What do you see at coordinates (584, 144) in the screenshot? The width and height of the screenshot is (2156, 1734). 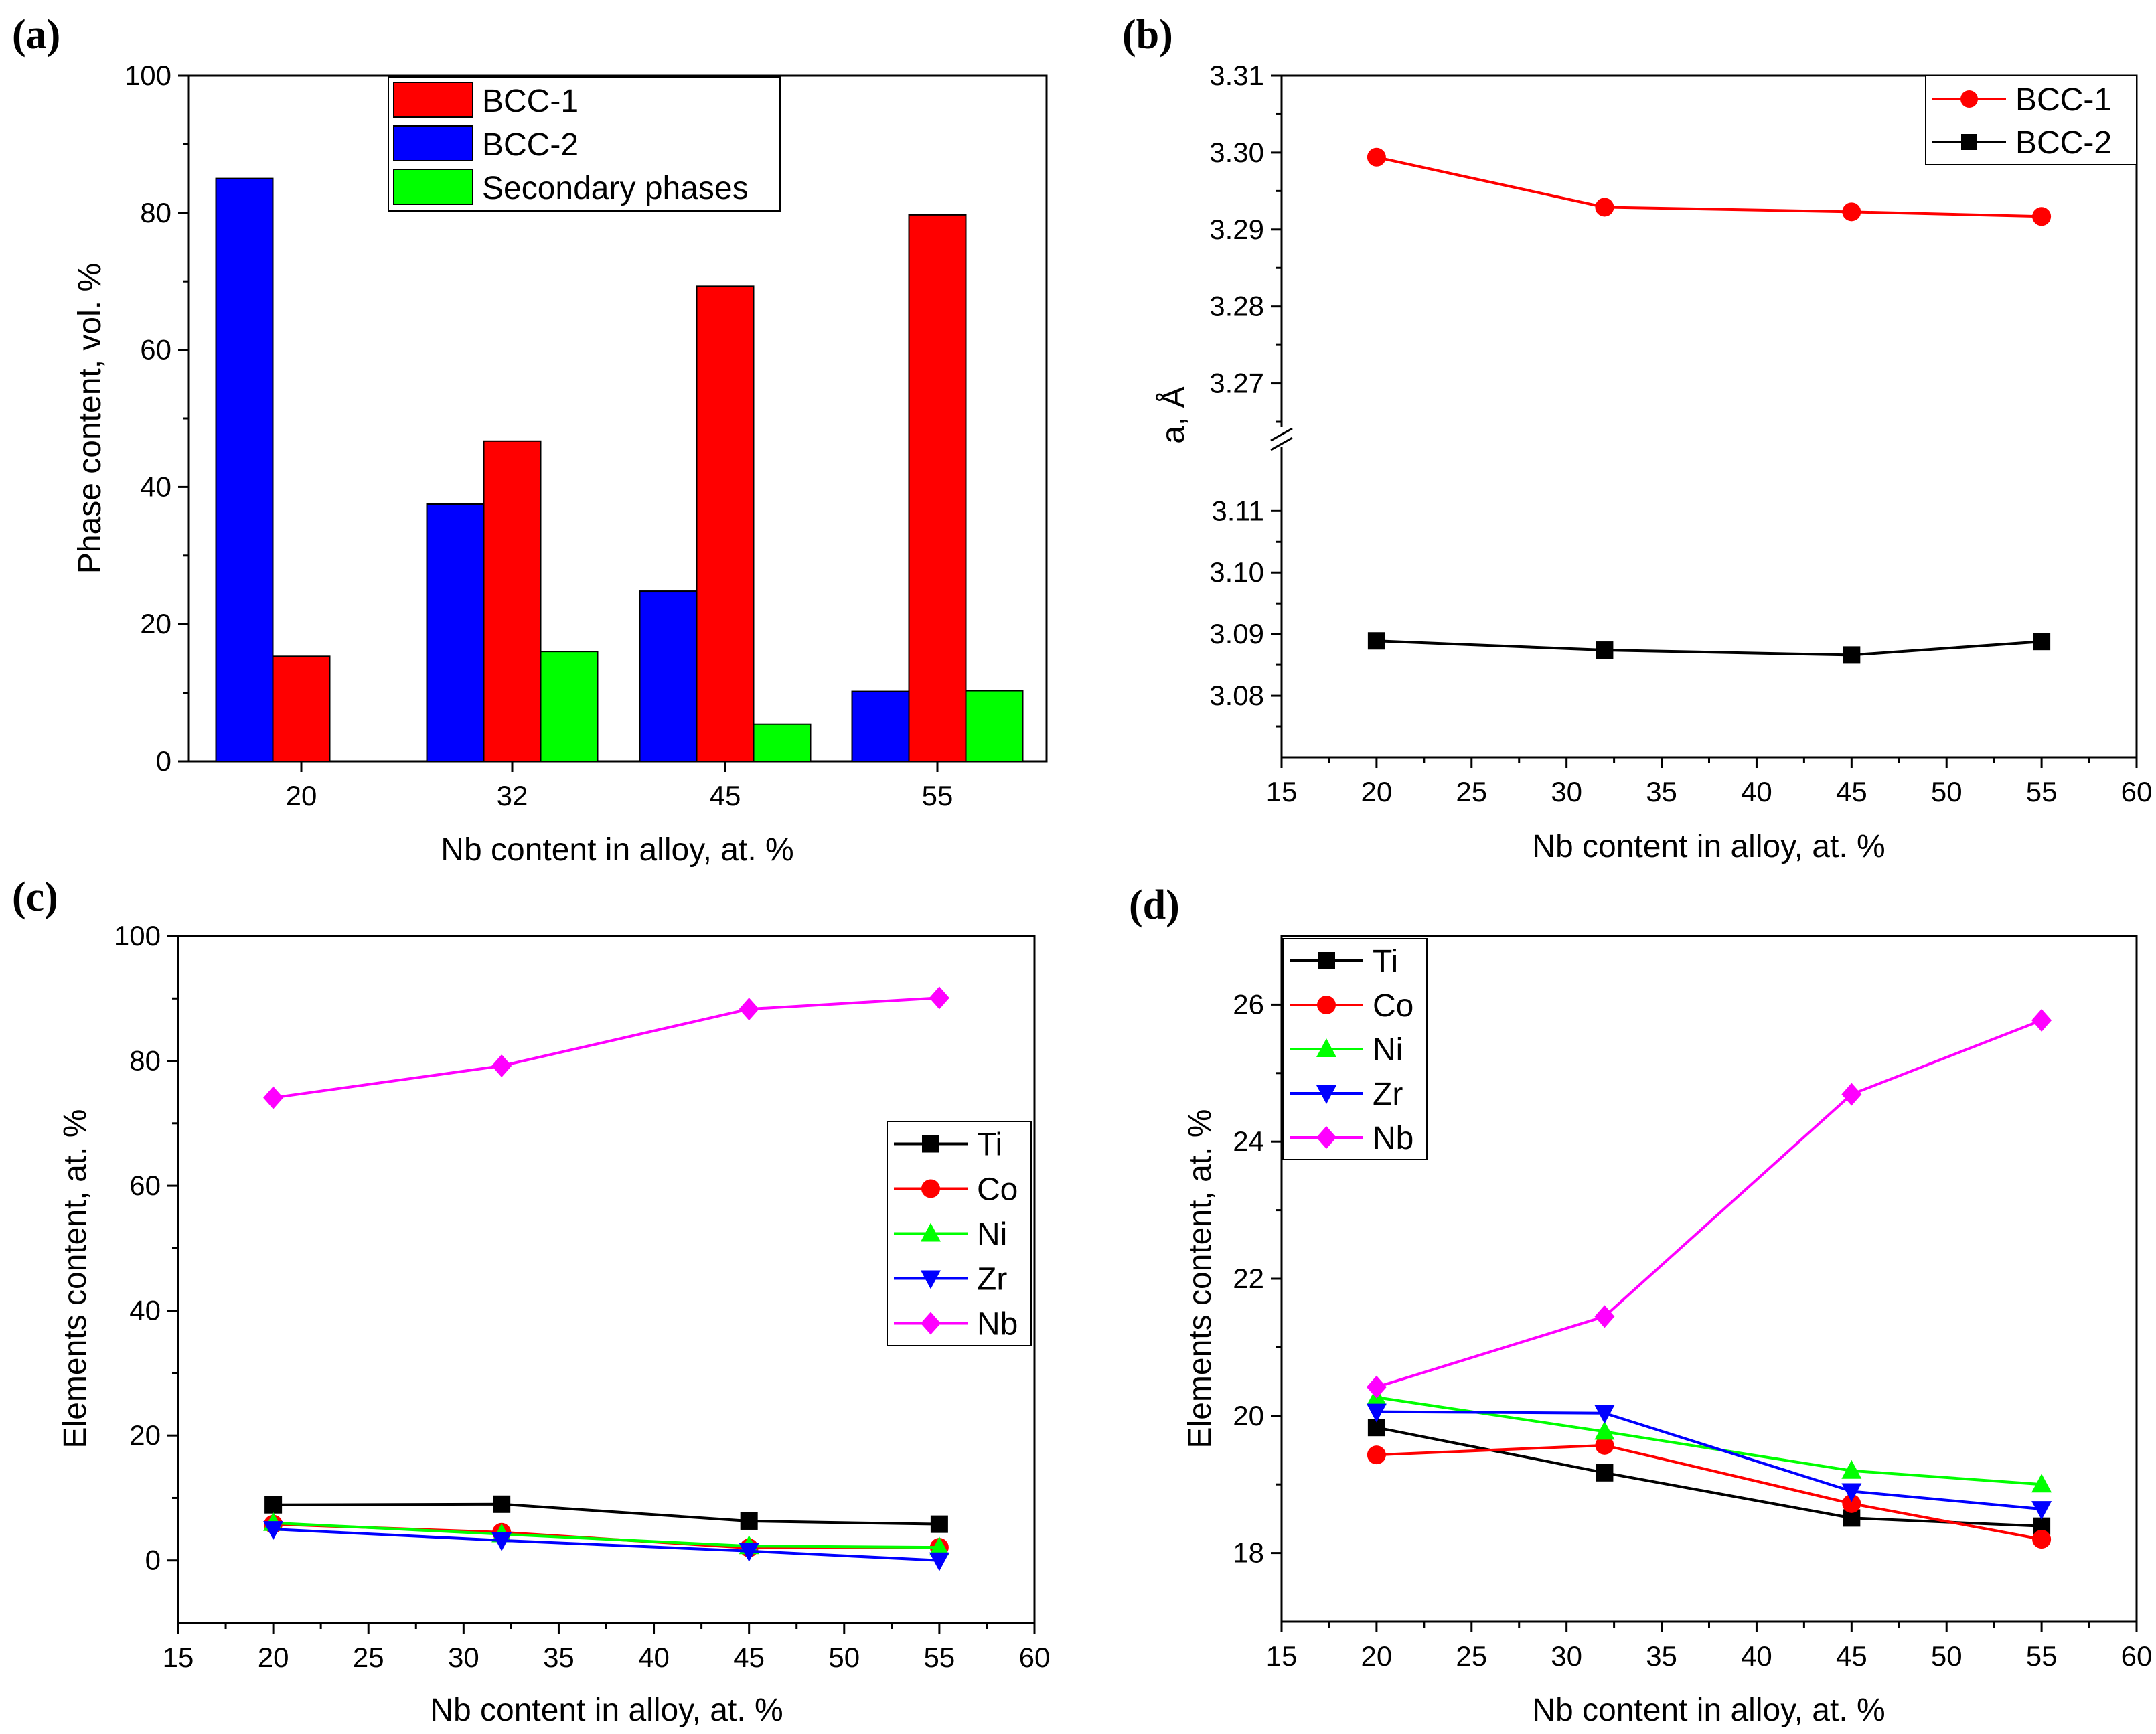 I see `panel-a-legend: BCC-1 BCC-2 Secondary phases` at bounding box center [584, 144].